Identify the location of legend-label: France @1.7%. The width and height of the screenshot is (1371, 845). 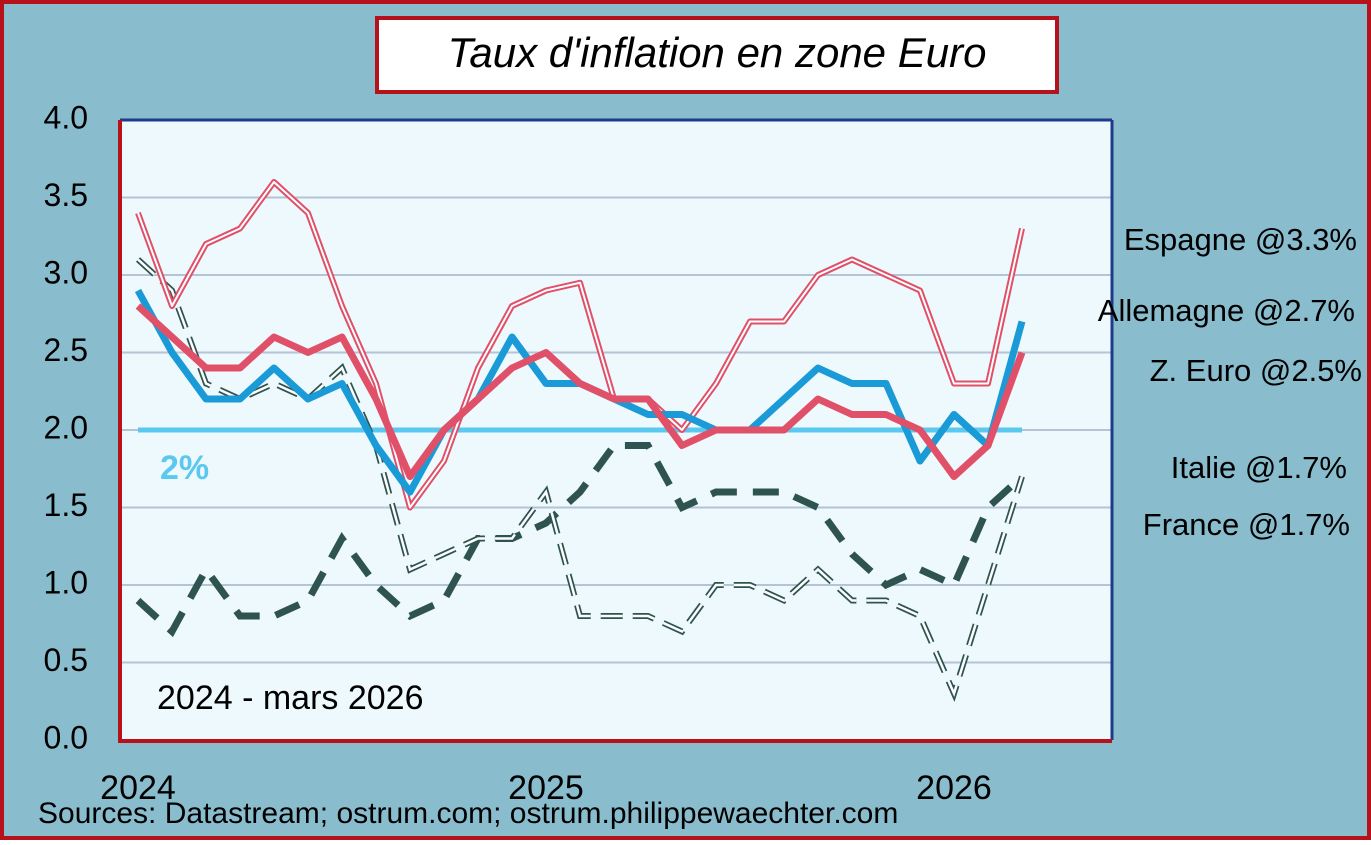
(1246, 524).